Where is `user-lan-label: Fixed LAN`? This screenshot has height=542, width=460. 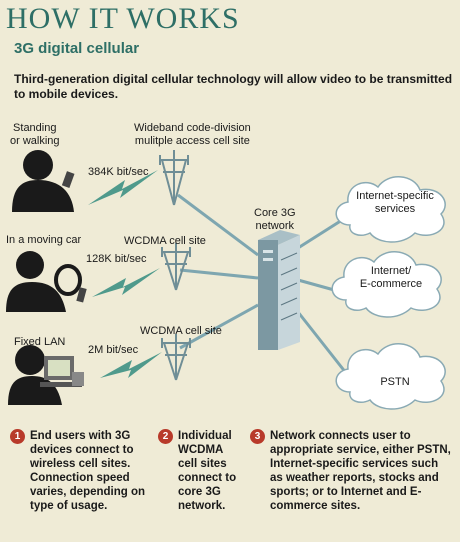
user-lan-label: Fixed LAN is located at coordinates (40, 342).